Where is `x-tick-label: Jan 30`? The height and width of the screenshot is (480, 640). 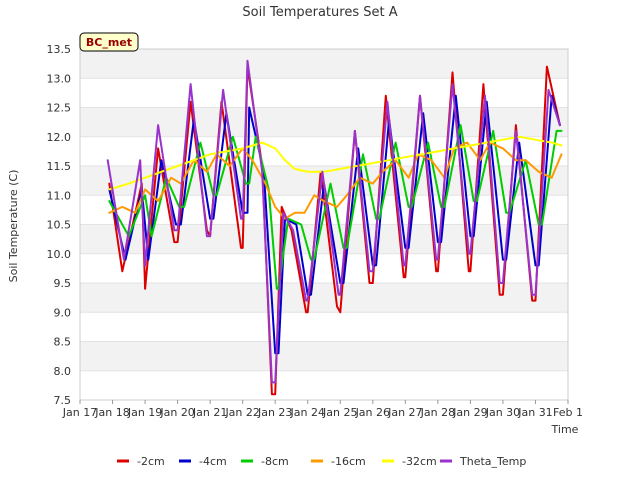
x-tick-label: Jan 30 is located at coordinates (502, 412).